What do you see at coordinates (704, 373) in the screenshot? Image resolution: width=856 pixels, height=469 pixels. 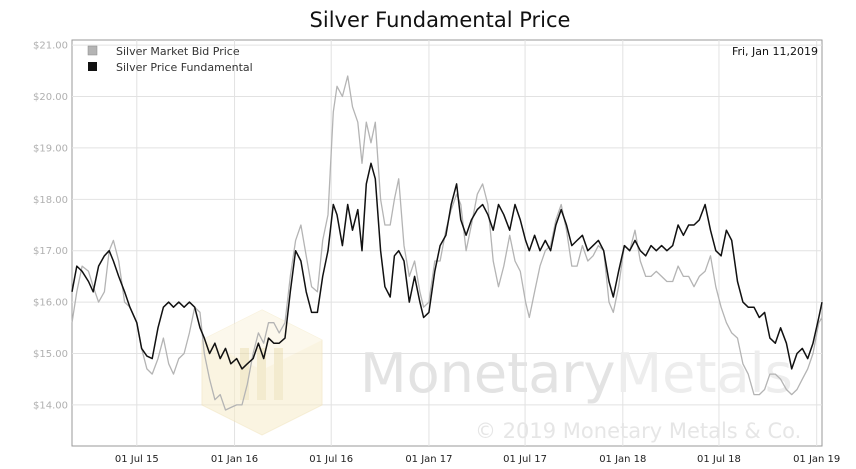 I see `watermark-brand-light: Metals` at bounding box center [704, 373].